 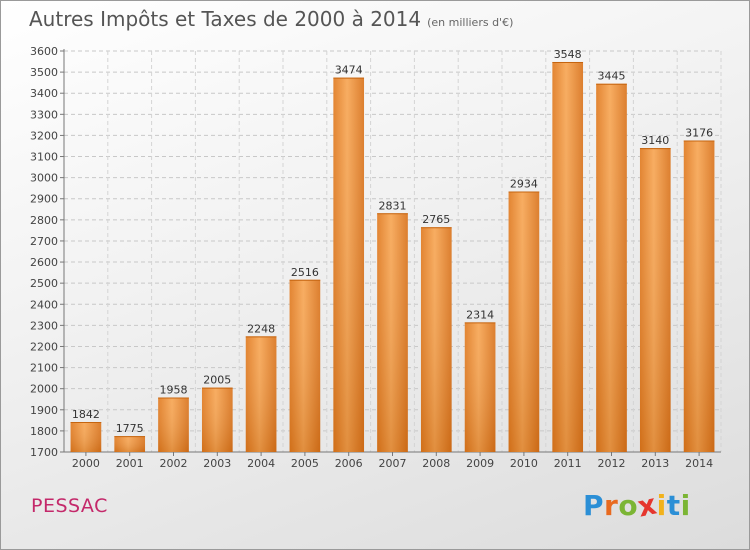 What do you see at coordinates (628, 505) in the screenshot?
I see `logo-letter: o` at bounding box center [628, 505].